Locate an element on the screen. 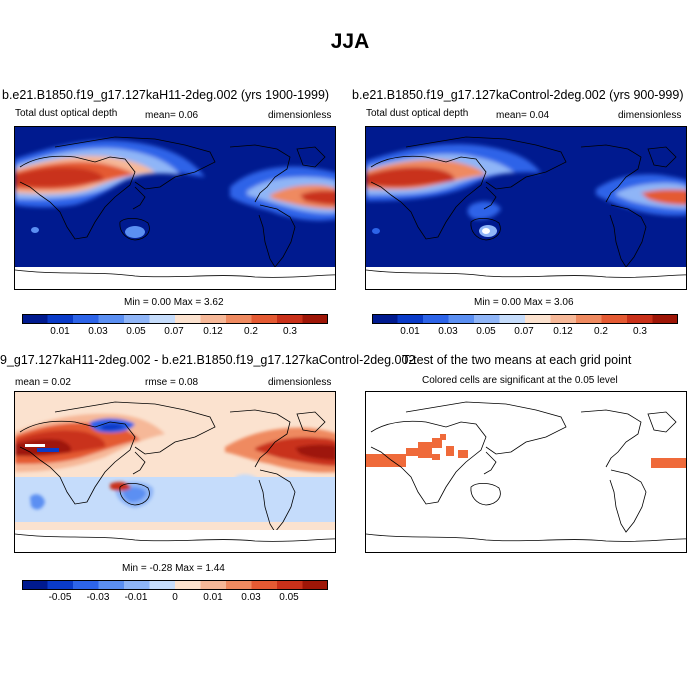 The image size is (700, 700). panel2-cb-label-5: 0.12 is located at coordinates (563, 331).